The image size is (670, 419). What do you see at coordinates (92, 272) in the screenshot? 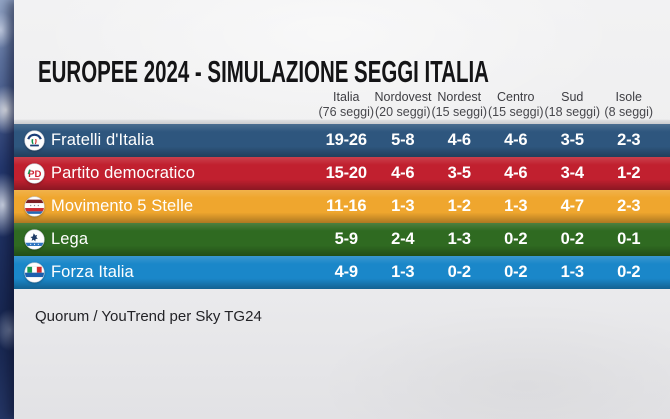
I see `party-name: Forza Italia` at bounding box center [92, 272].